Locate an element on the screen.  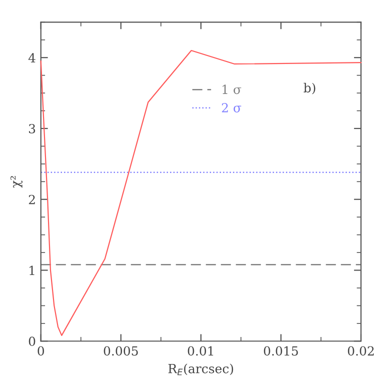
x-tick-label: 0.01 is located at coordinates (201, 351).